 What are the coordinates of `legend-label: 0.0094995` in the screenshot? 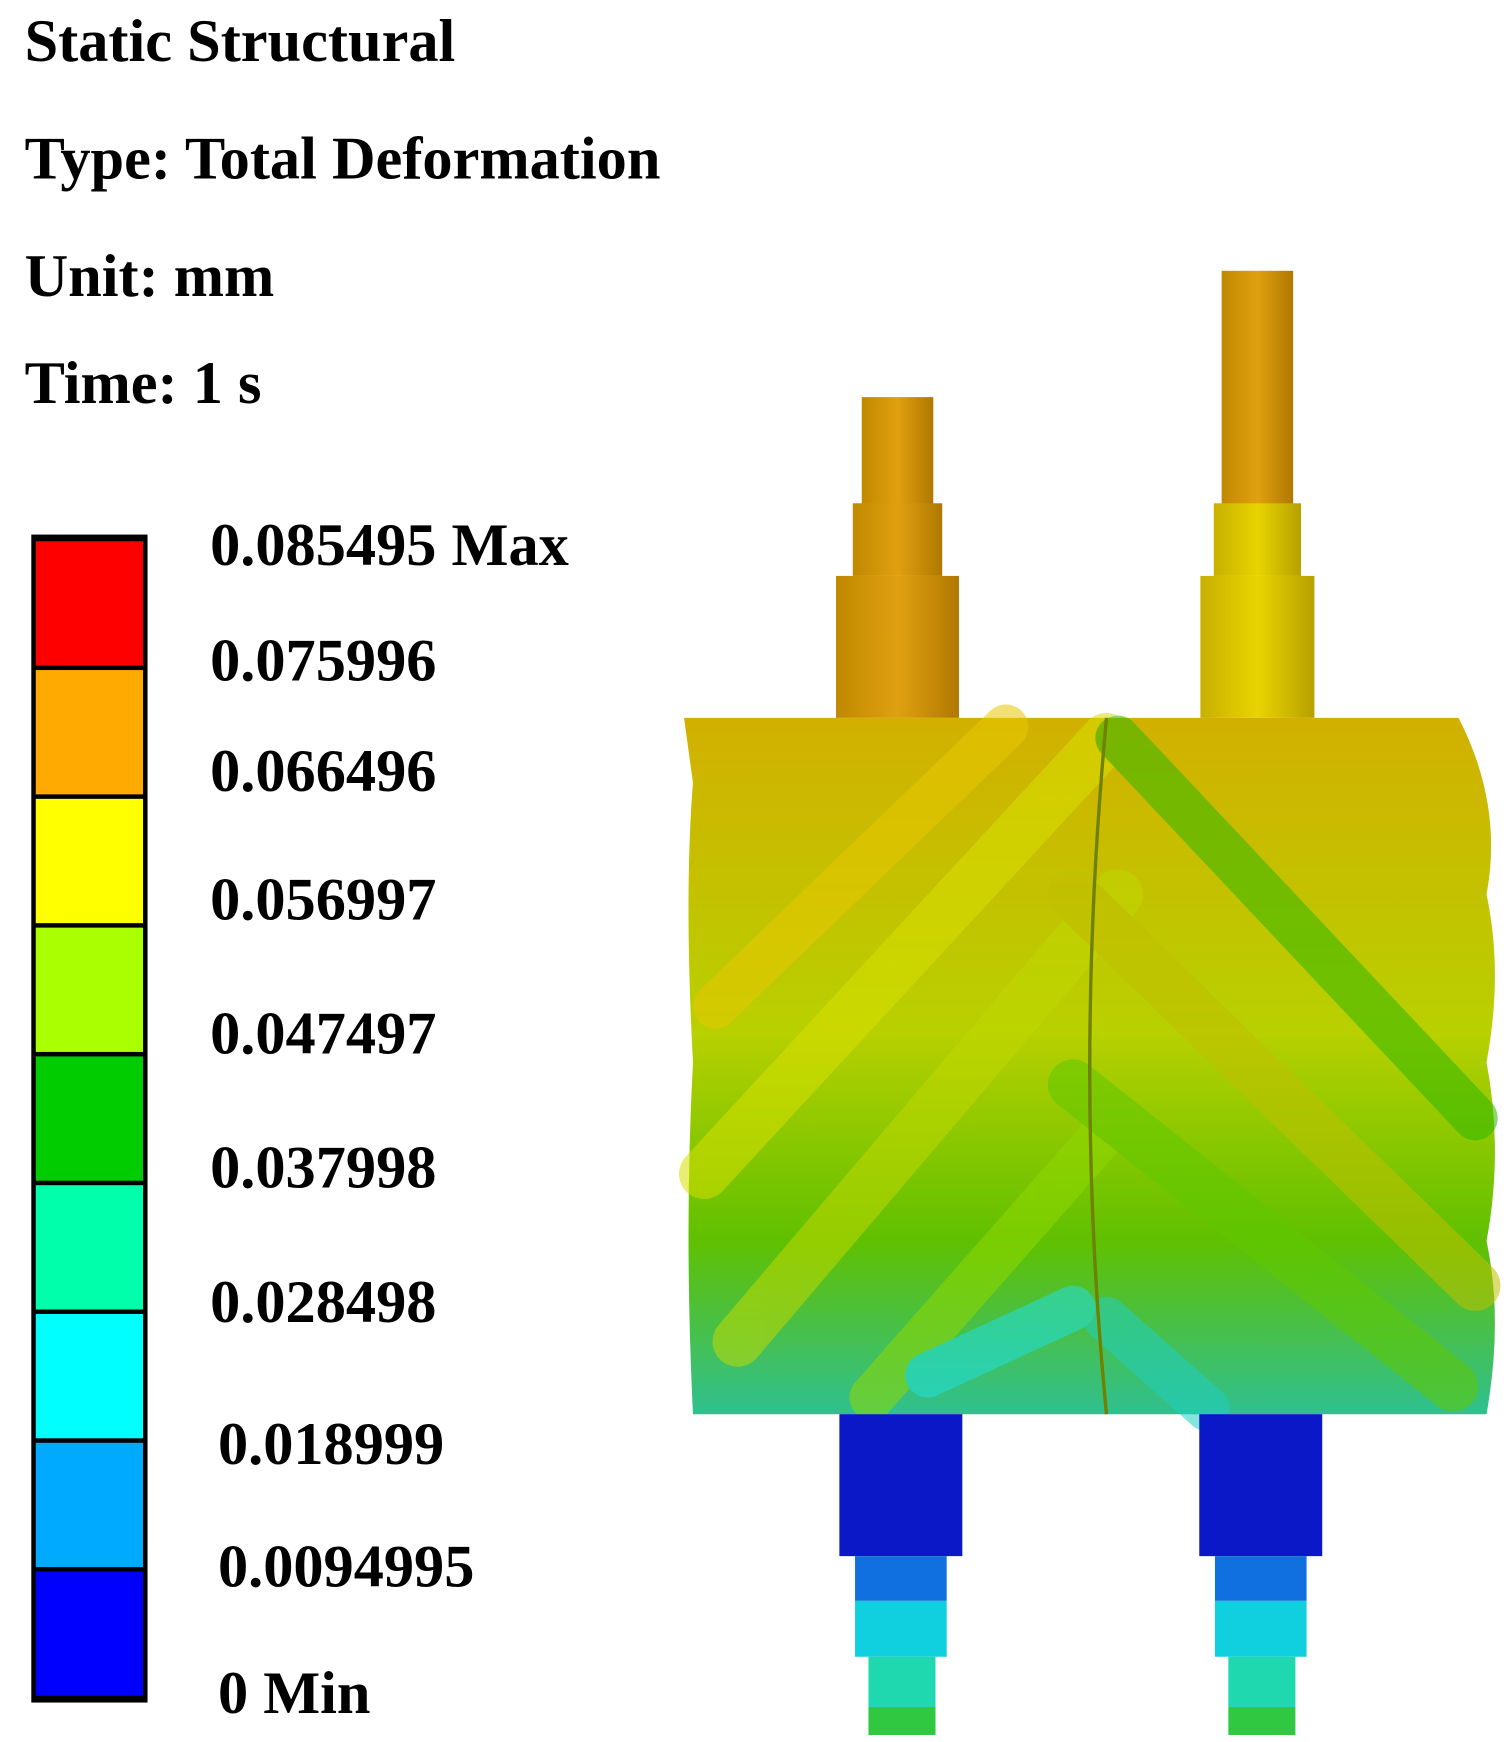 It's located at (346, 1567).